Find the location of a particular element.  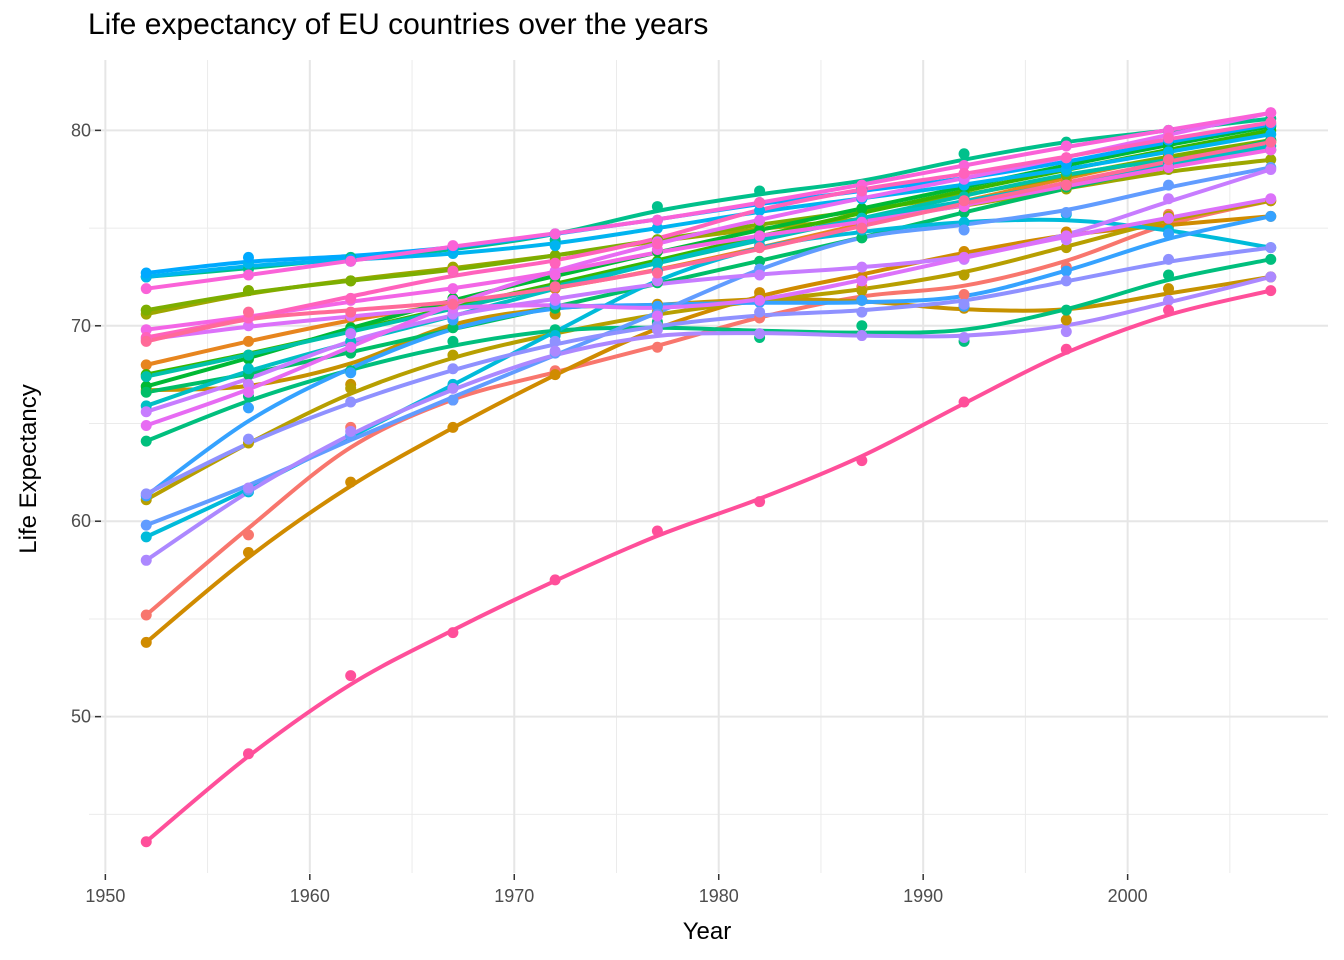

x-tick-label: 1960 is located at coordinates (310, 896).